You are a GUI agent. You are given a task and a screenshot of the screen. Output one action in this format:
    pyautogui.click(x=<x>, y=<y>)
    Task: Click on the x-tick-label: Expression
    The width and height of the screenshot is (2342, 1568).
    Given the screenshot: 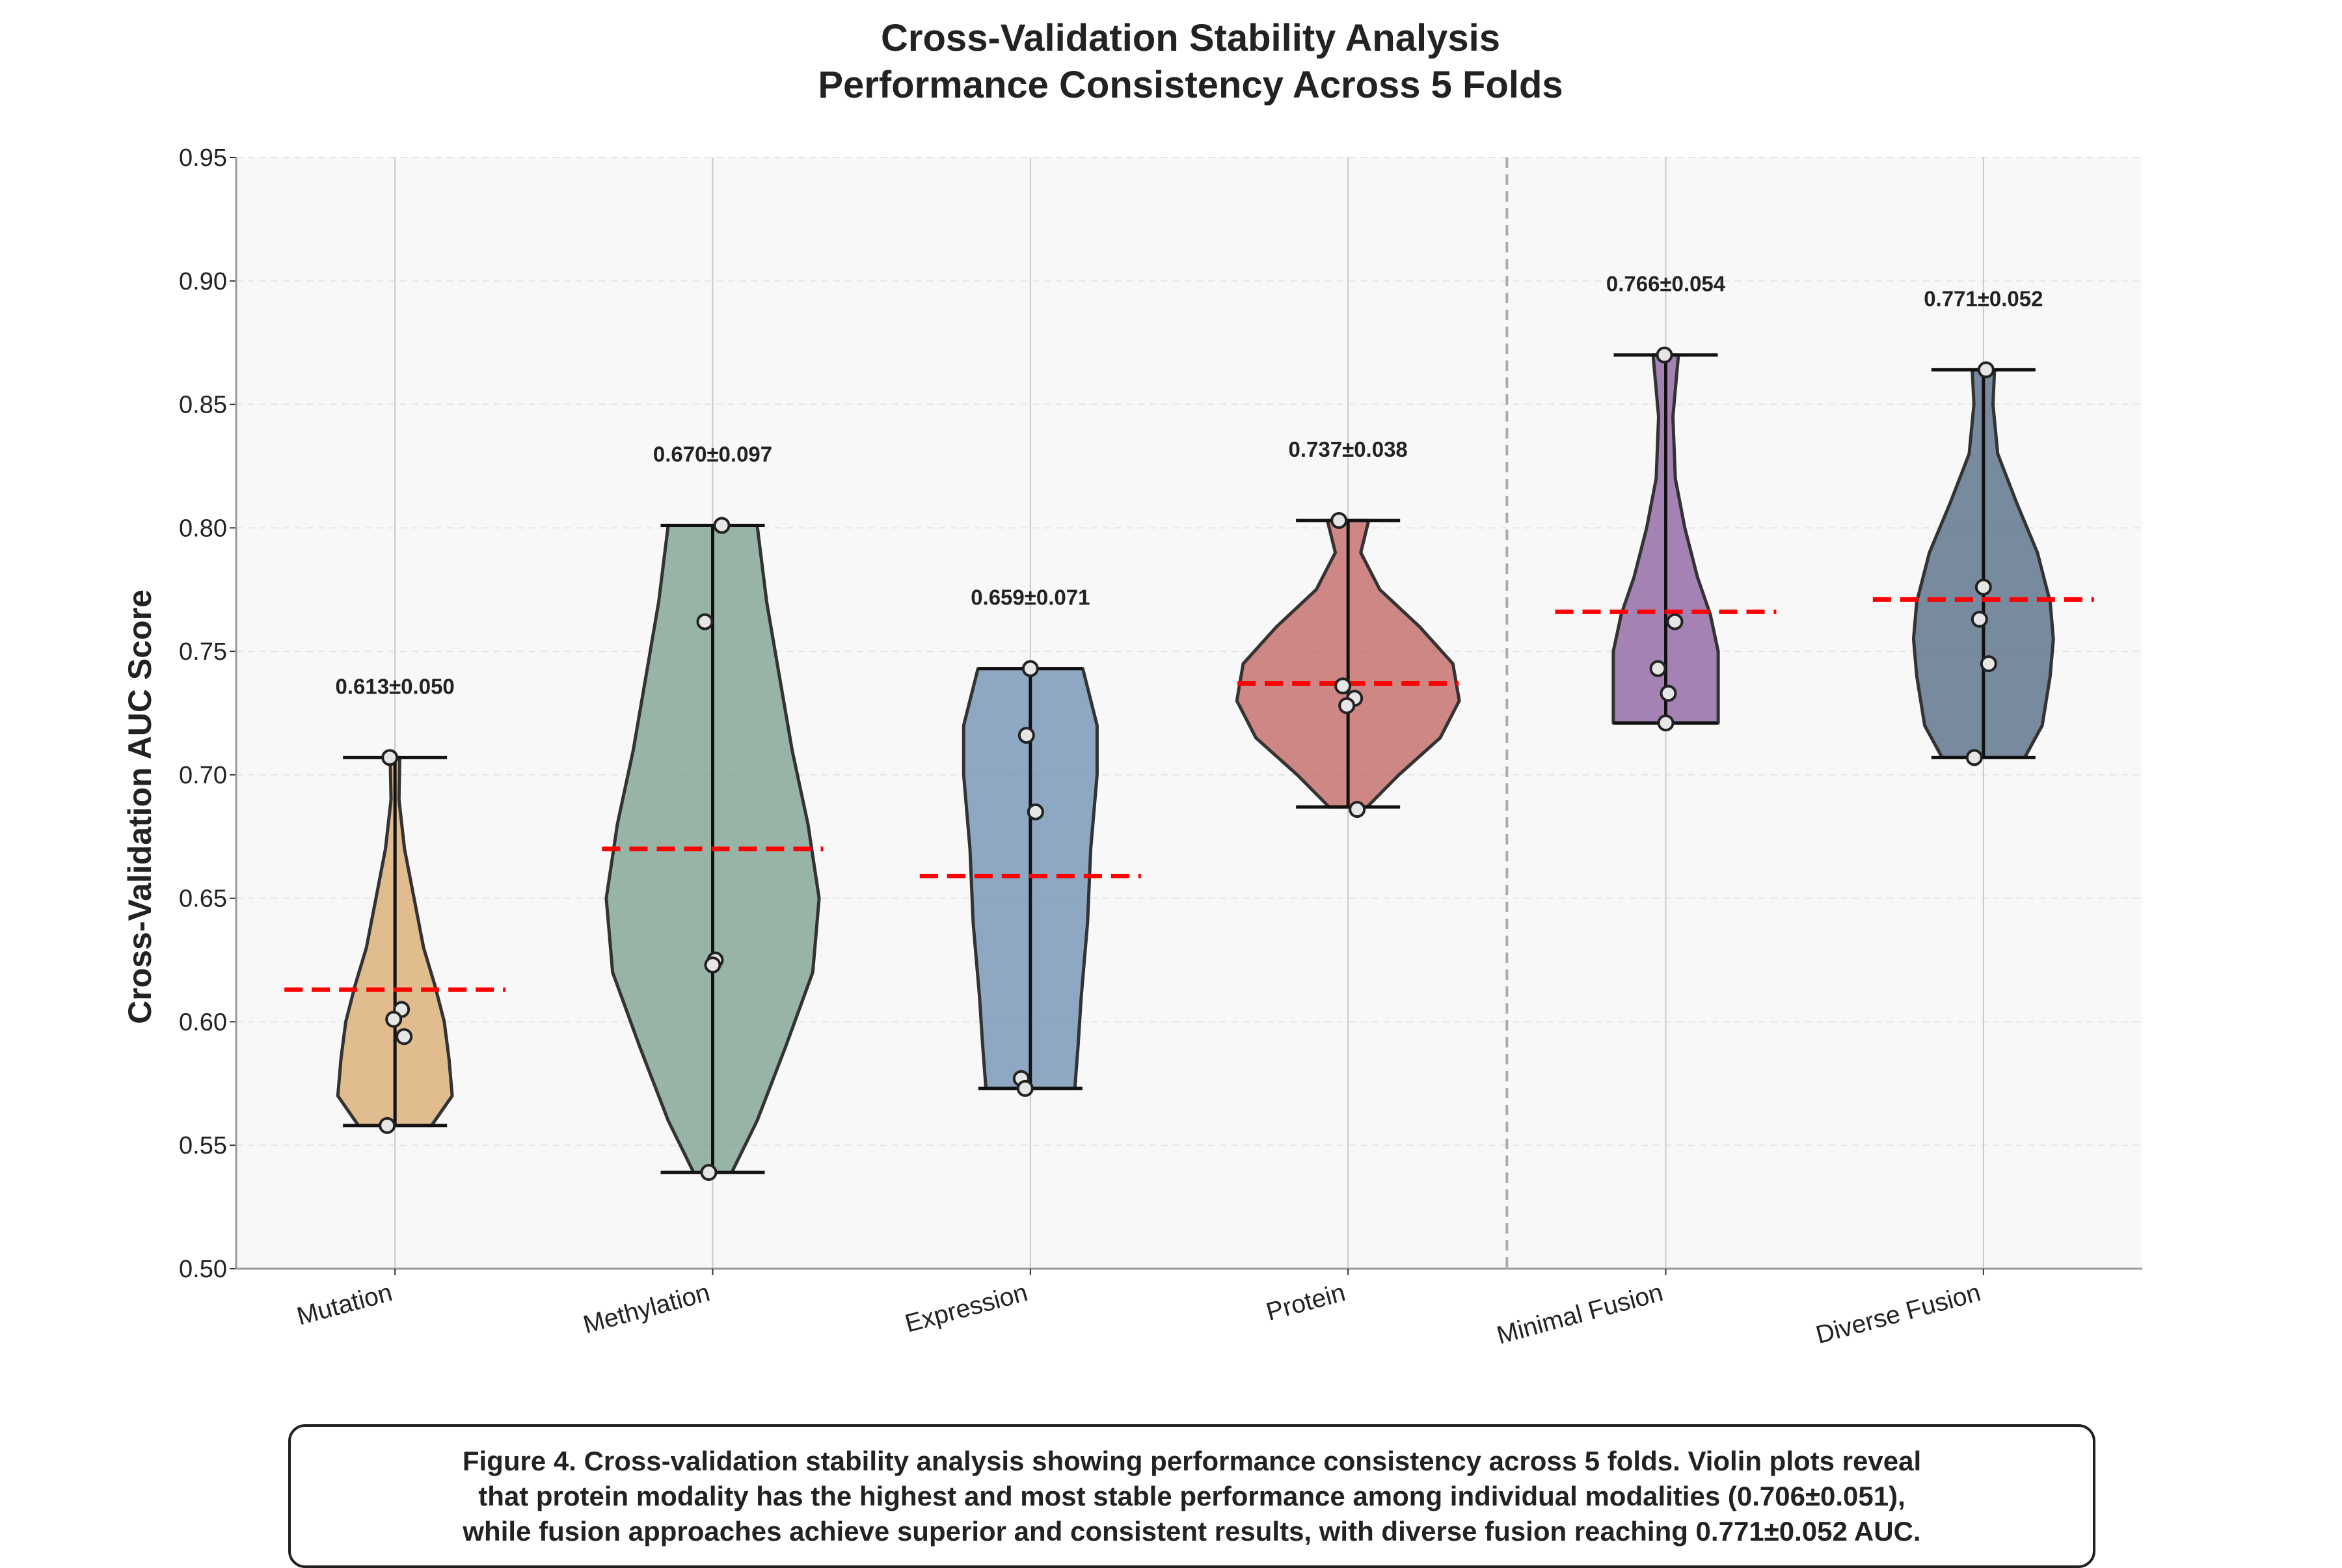 What is the action you would take?
    pyautogui.click(x=966, y=1308)
    